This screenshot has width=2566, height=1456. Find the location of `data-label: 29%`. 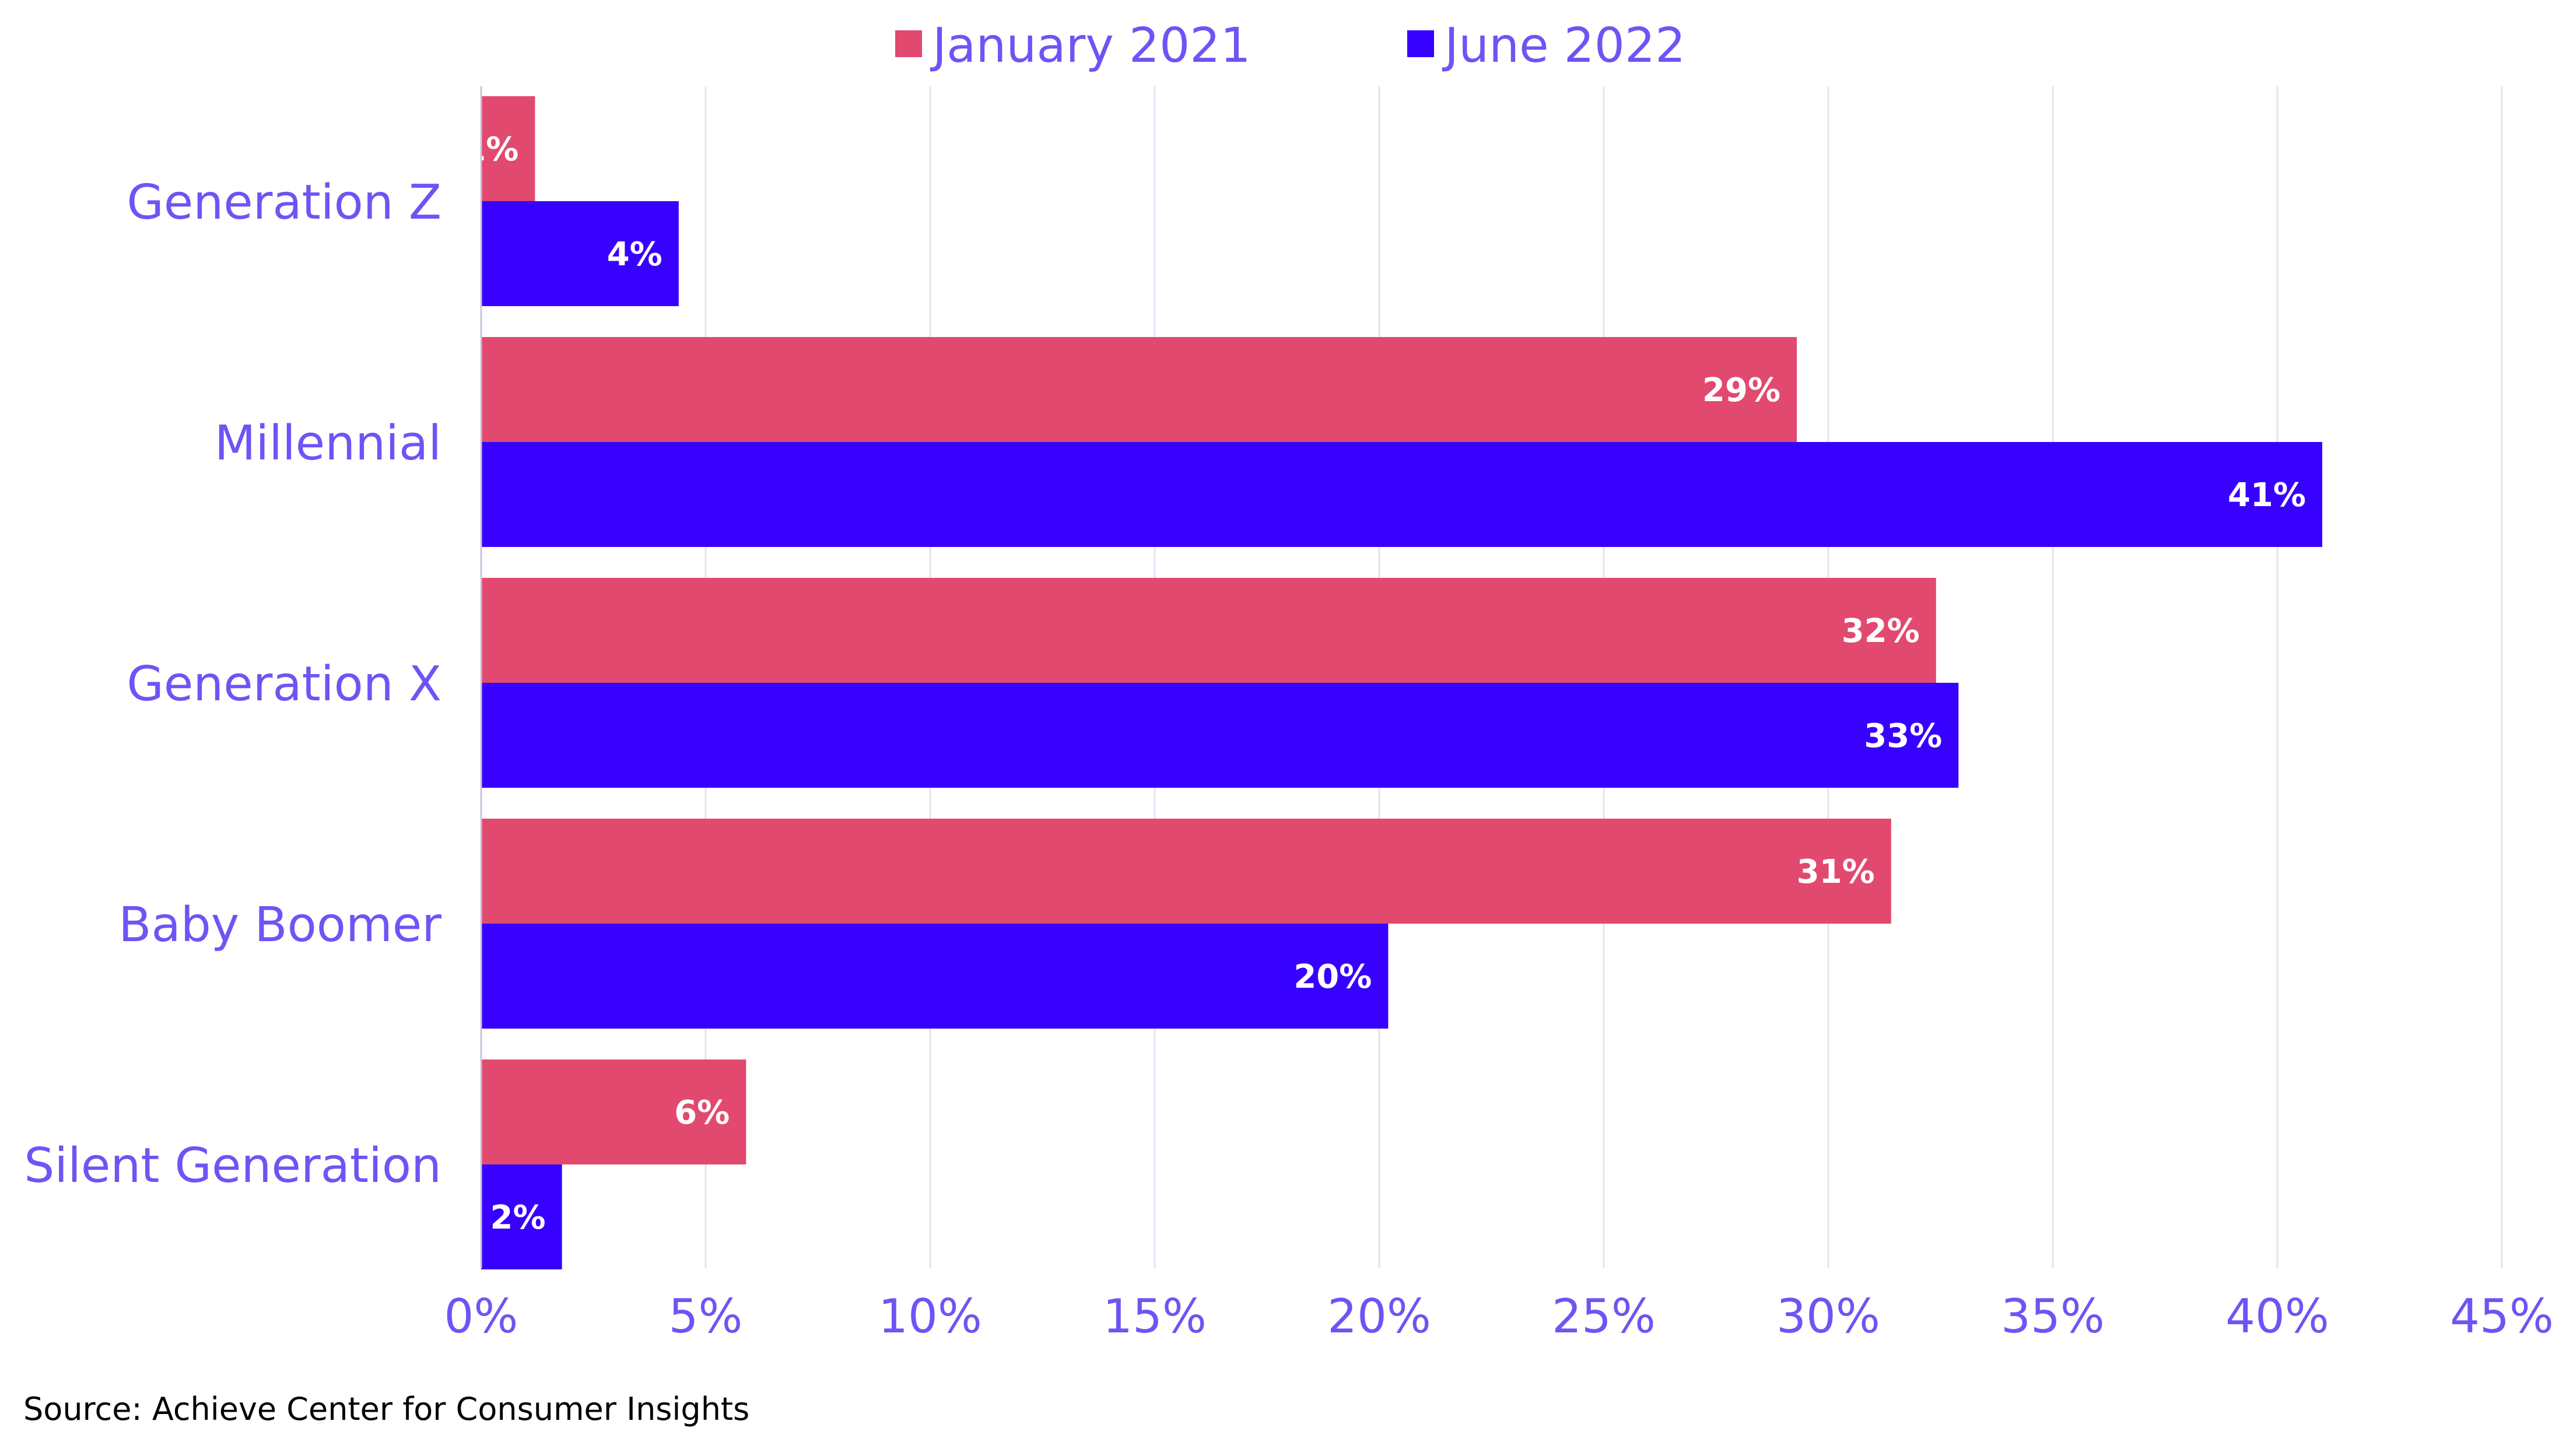

data-label: 29% is located at coordinates (1741, 390).